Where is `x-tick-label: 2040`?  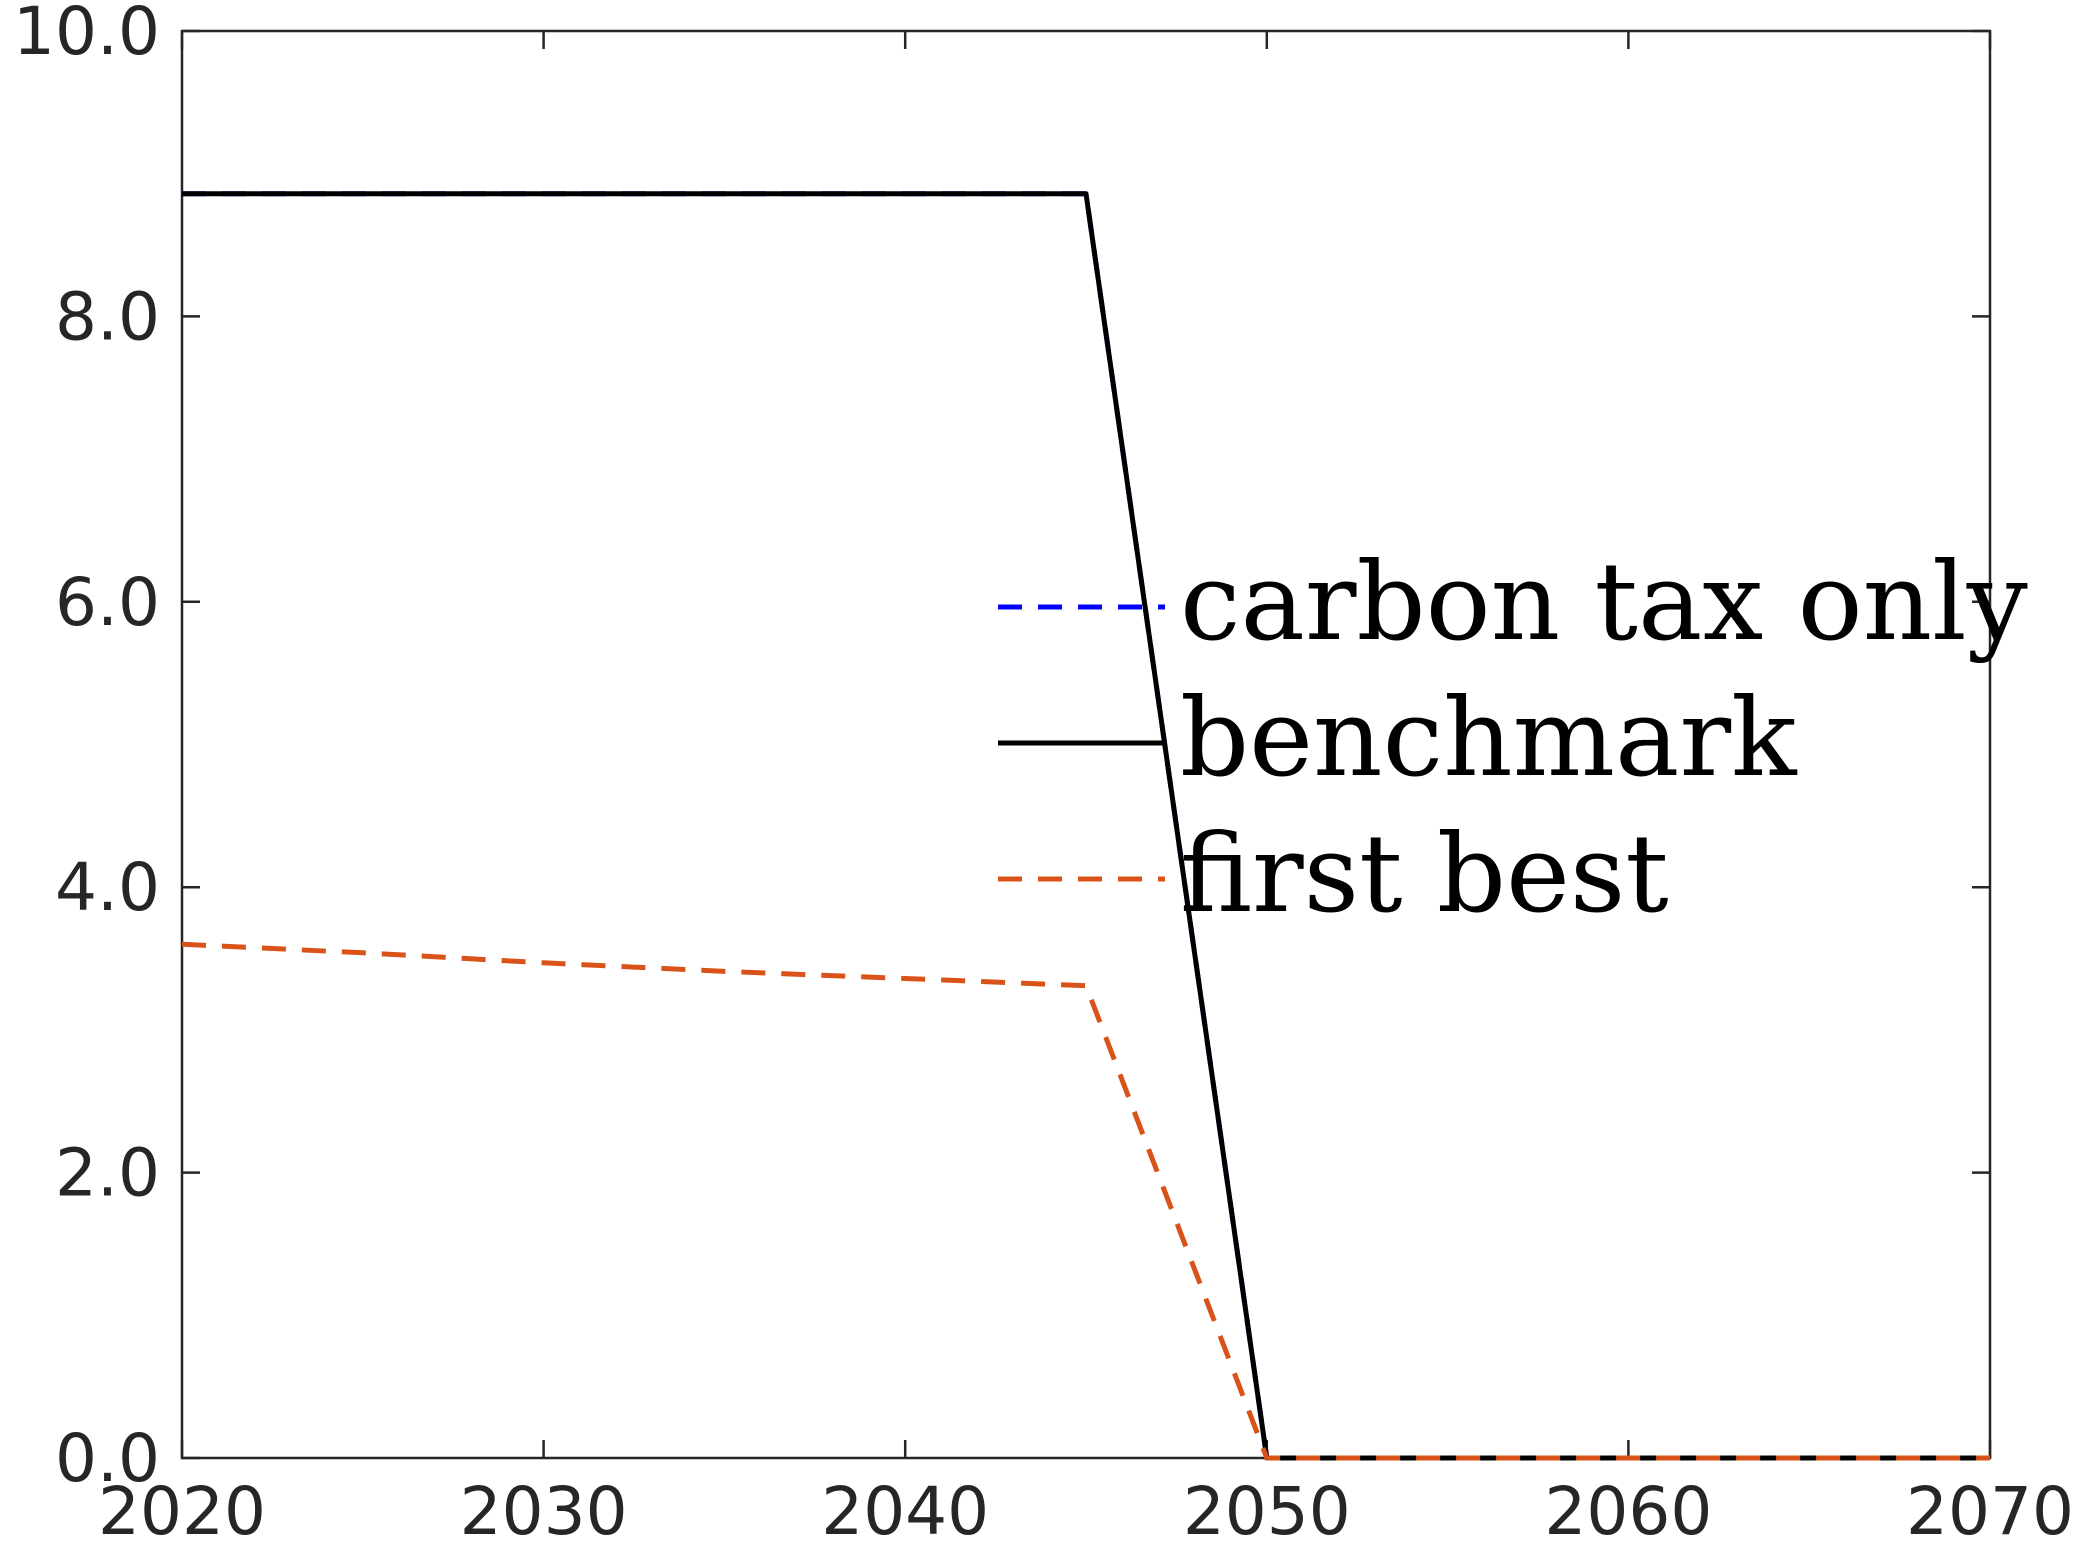 x-tick-label: 2040 is located at coordinates (905, 1511).